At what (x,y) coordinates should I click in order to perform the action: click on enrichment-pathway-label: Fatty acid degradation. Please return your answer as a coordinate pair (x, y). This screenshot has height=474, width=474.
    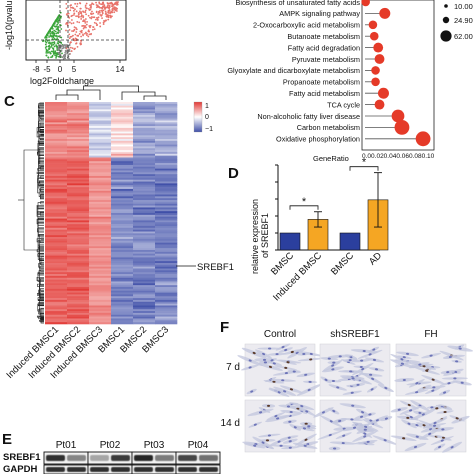
    Looking at the image, I should click on (324, 47).